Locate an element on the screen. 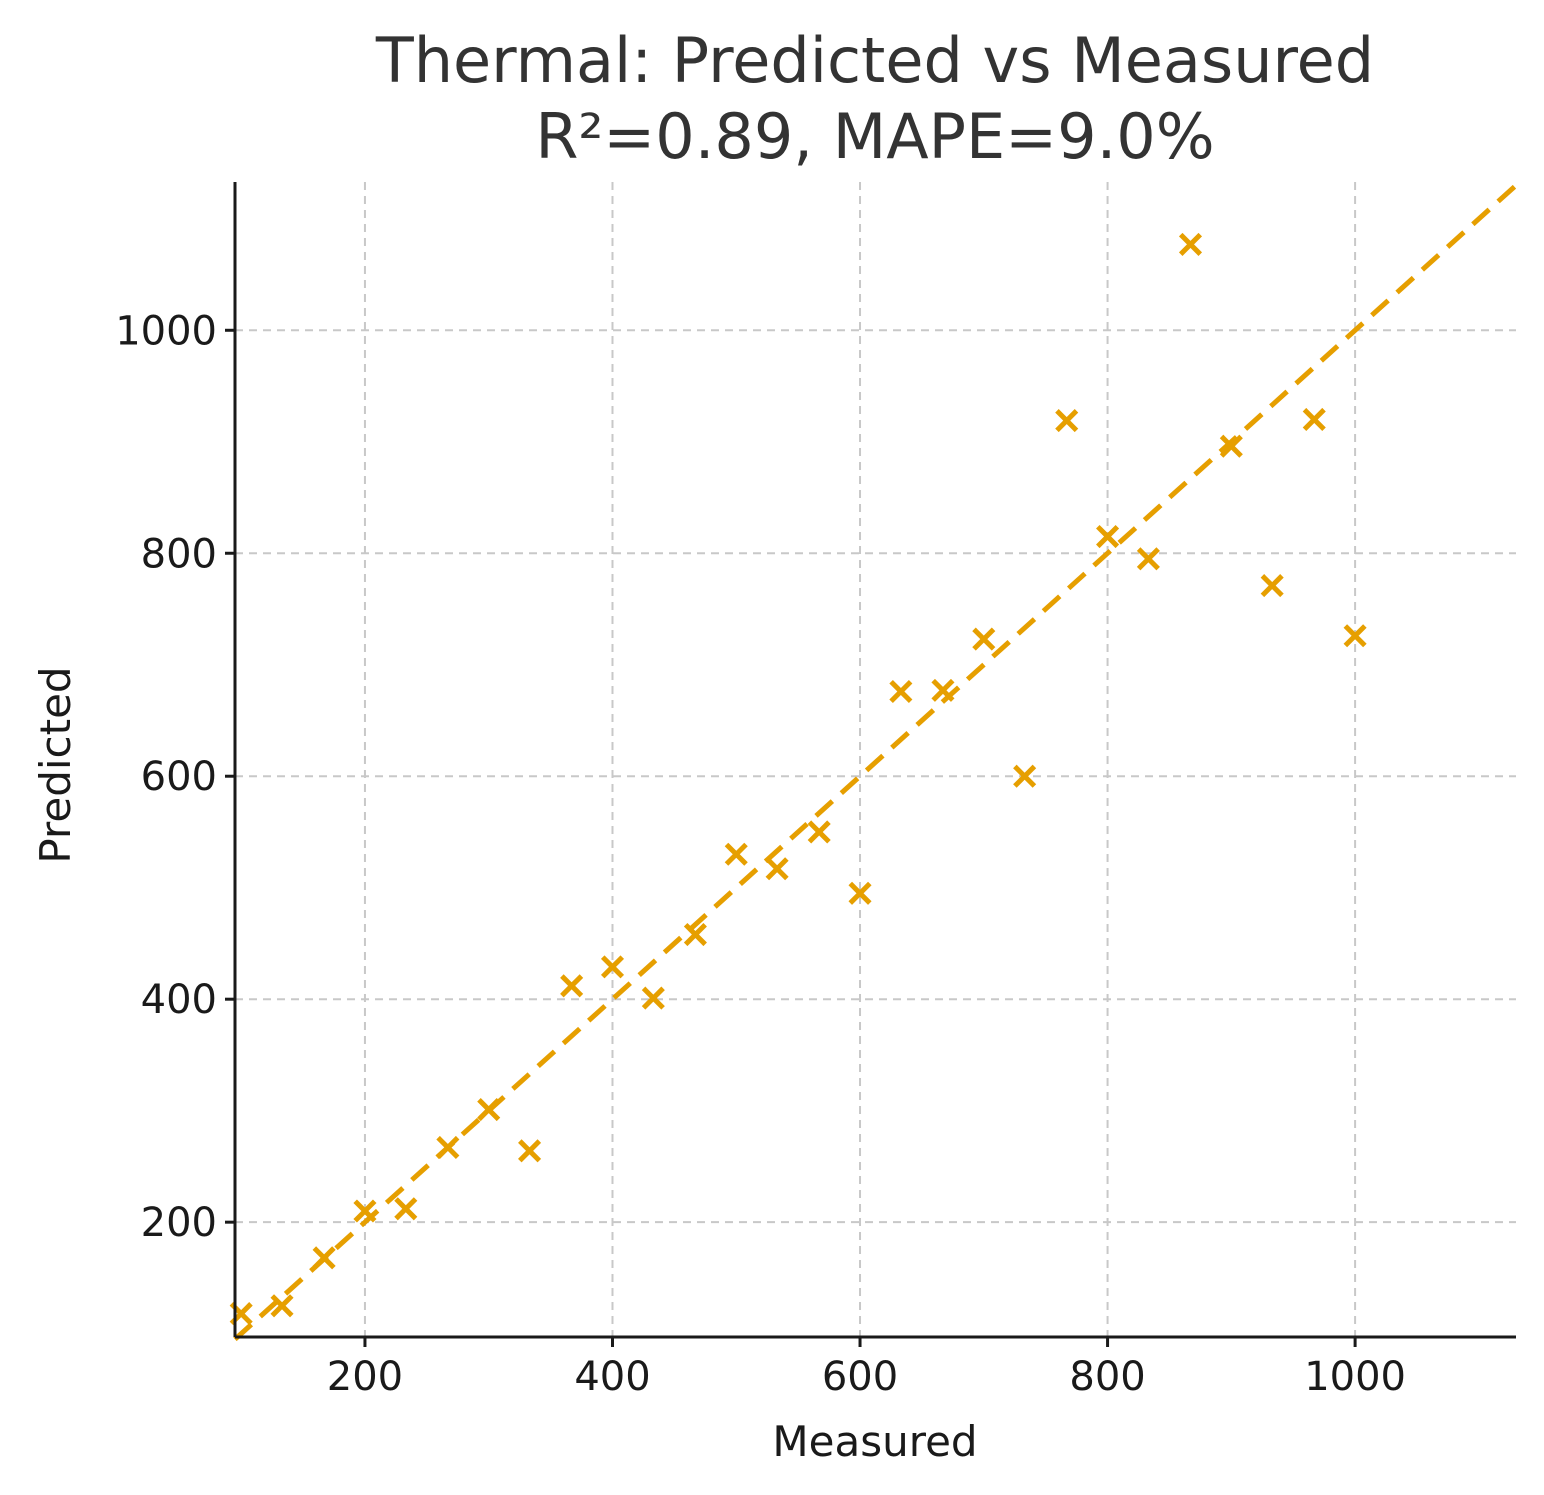 The width and height of the screenshot is (1544, 1495). x-tick-label-800: 800 is located at coordinates (1107, 1377).